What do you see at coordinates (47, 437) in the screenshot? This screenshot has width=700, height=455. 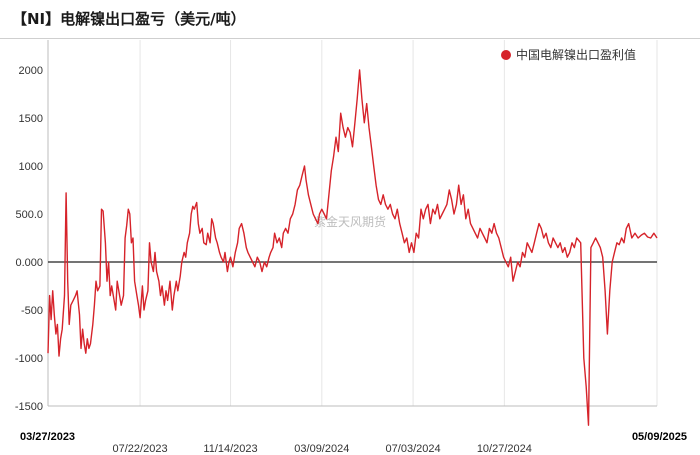 I see `x-tick-label: 03/27/2023` at bounding box center [47, 437].